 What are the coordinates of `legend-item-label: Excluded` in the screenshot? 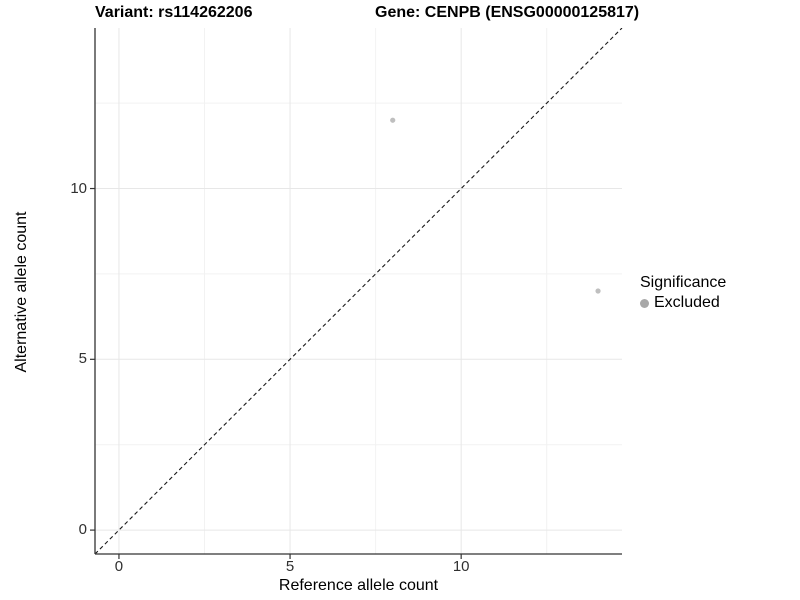 It's located at (687, 302).